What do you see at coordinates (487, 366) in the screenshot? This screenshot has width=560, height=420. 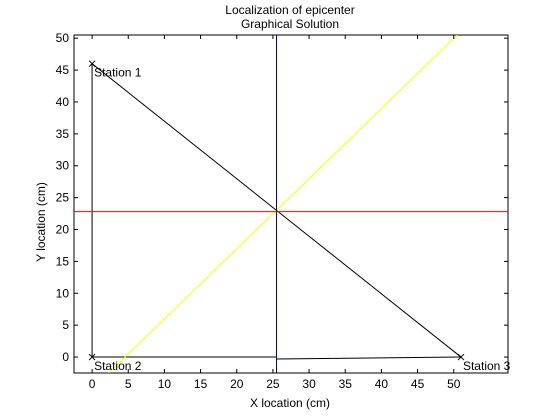 I see `station-3-label: Station 3` at bounding box center [487, 366].